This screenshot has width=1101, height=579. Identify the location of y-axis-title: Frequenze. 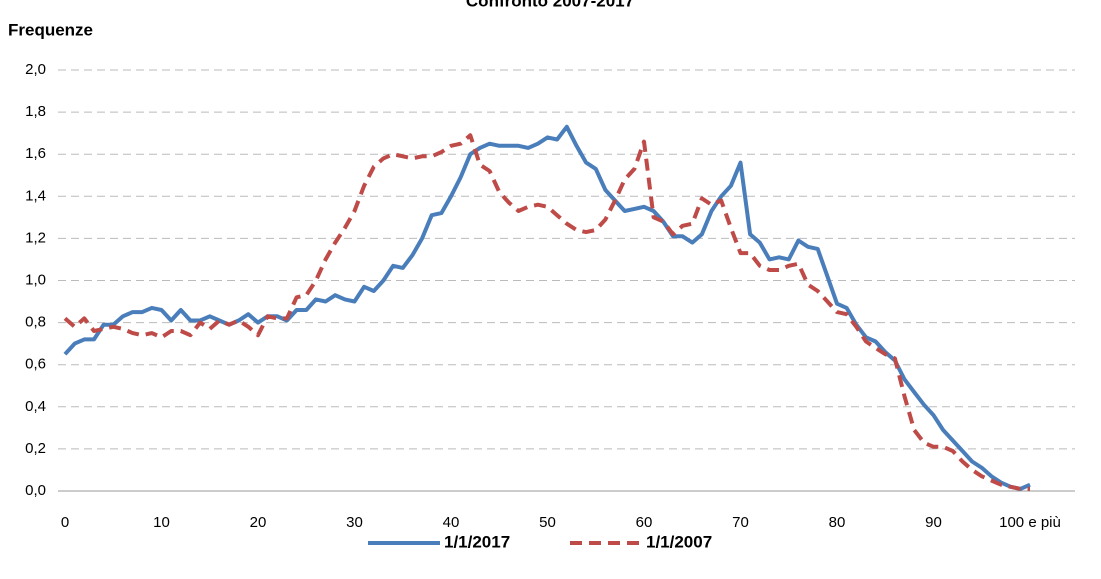
(50, 29).